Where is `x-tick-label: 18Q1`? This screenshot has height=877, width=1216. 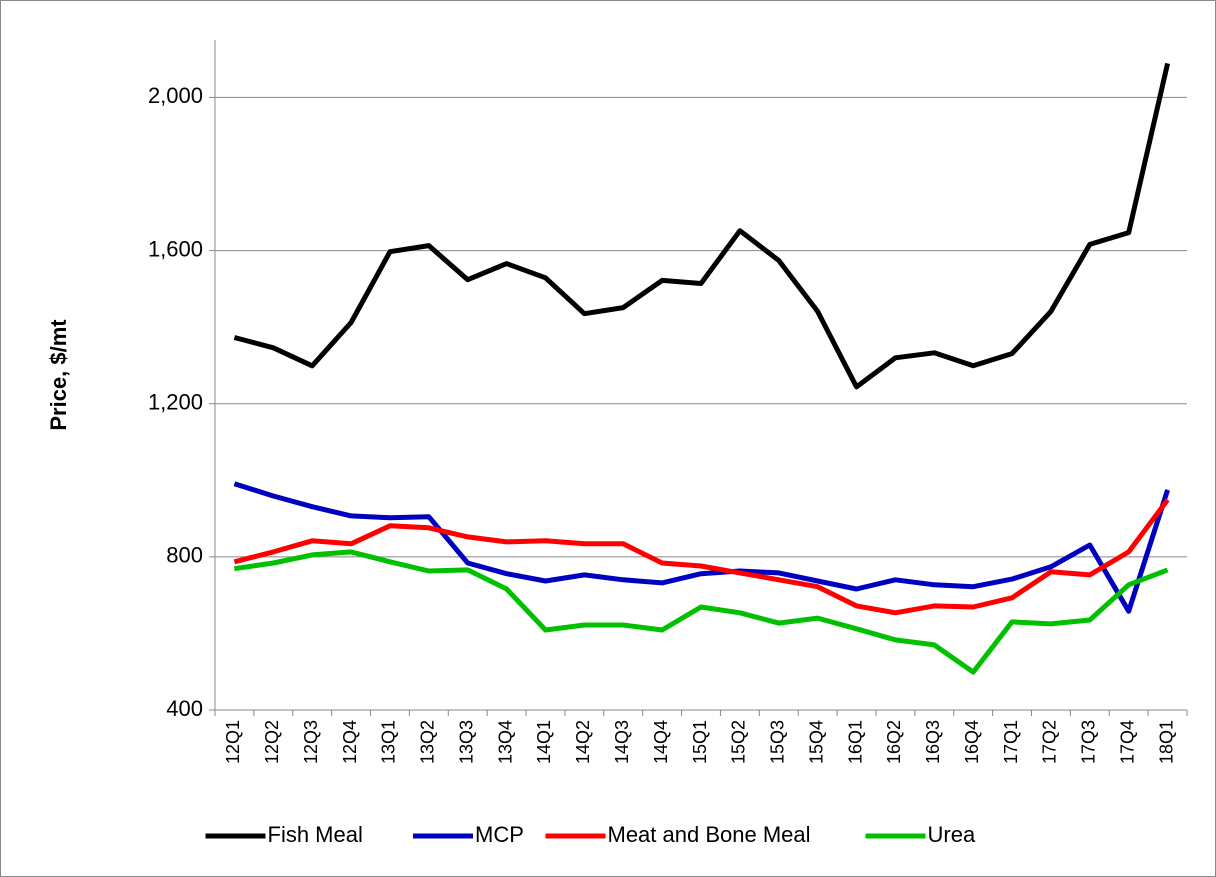
x-tick-label: 18Q1 is located at coordinates (1166, 742).